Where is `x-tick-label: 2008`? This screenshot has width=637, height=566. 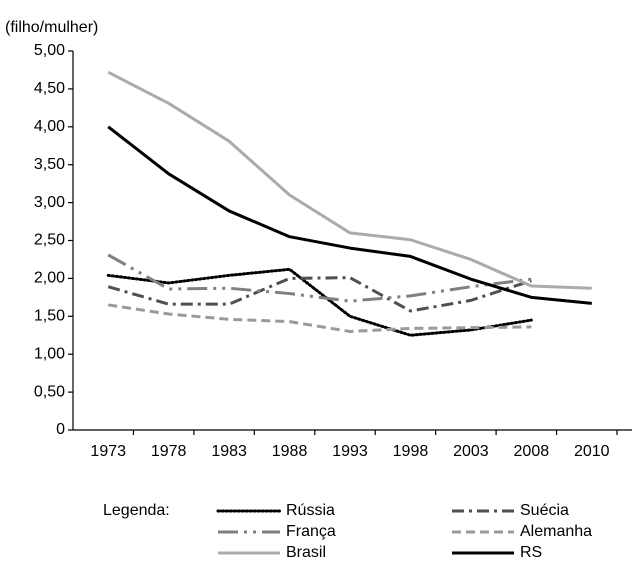 x-tick-label: 2008 is located at coordinates (532, 451).